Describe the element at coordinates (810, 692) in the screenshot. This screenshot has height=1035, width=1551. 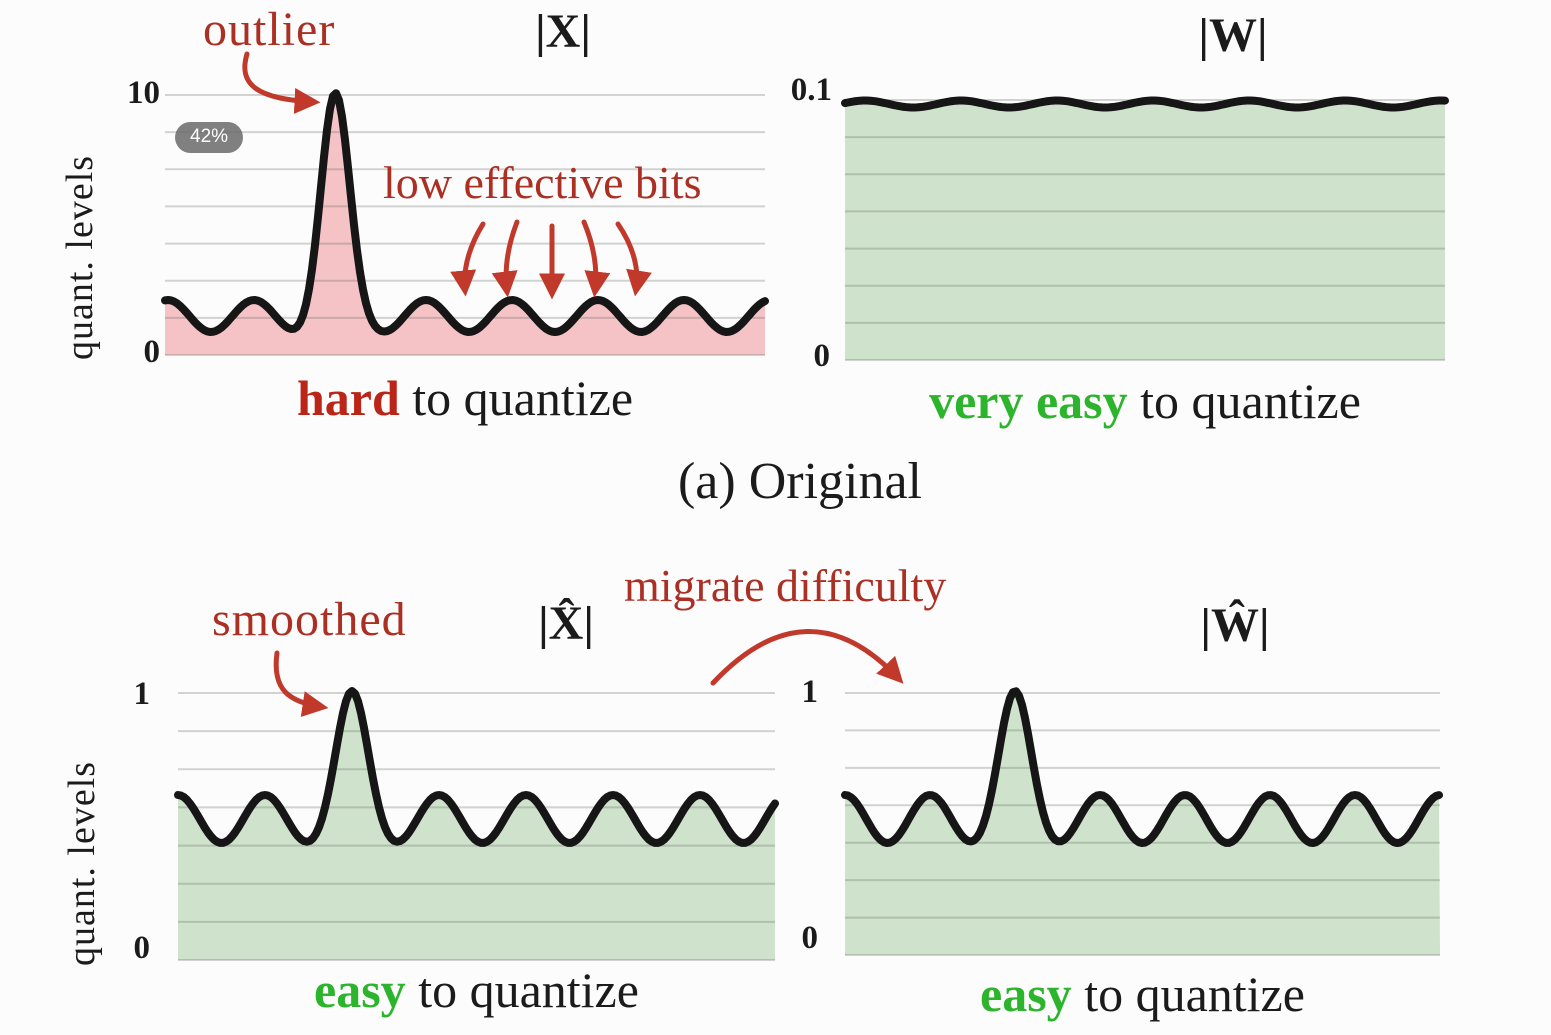
I see `tick-top-migrated-weight: 1` at that location.